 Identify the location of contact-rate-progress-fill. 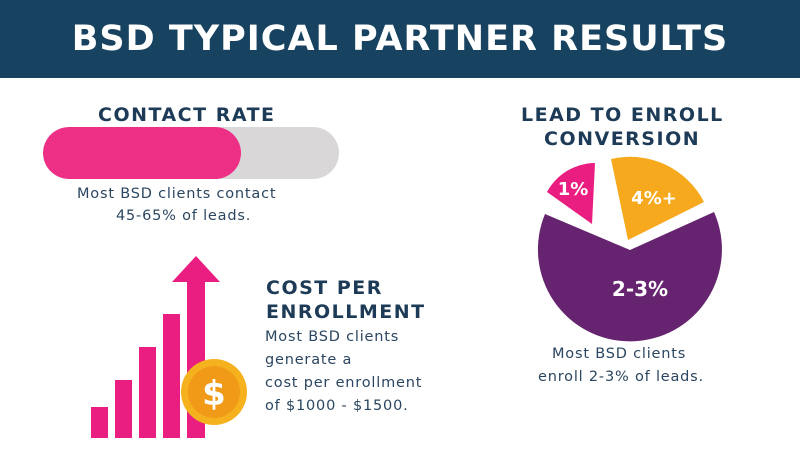
(142, 153).